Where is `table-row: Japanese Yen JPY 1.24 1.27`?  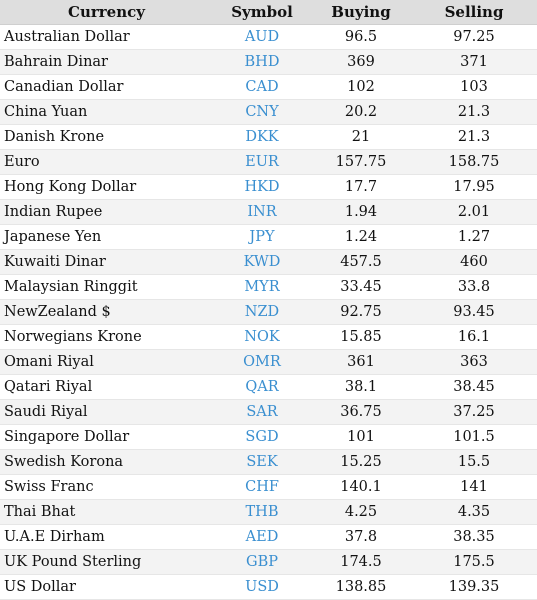 table-row: Japanese Yen JPY 1.24 1.27 is located at coordinates (268, 237).